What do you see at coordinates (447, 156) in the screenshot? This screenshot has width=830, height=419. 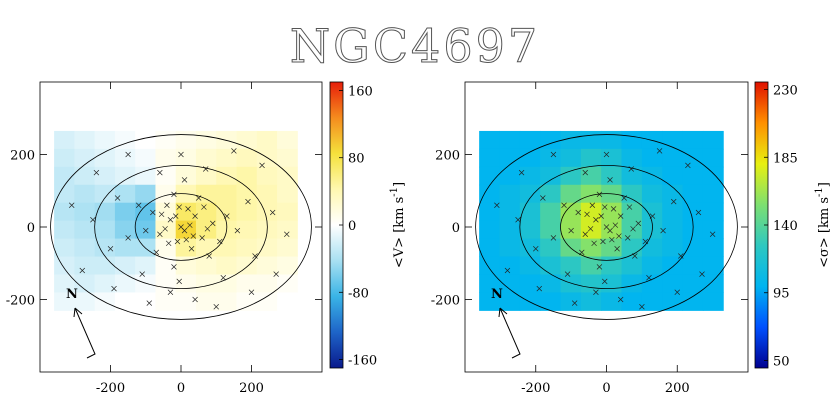 I see `y-tick-label: 200` at bounding box center [447, 156].